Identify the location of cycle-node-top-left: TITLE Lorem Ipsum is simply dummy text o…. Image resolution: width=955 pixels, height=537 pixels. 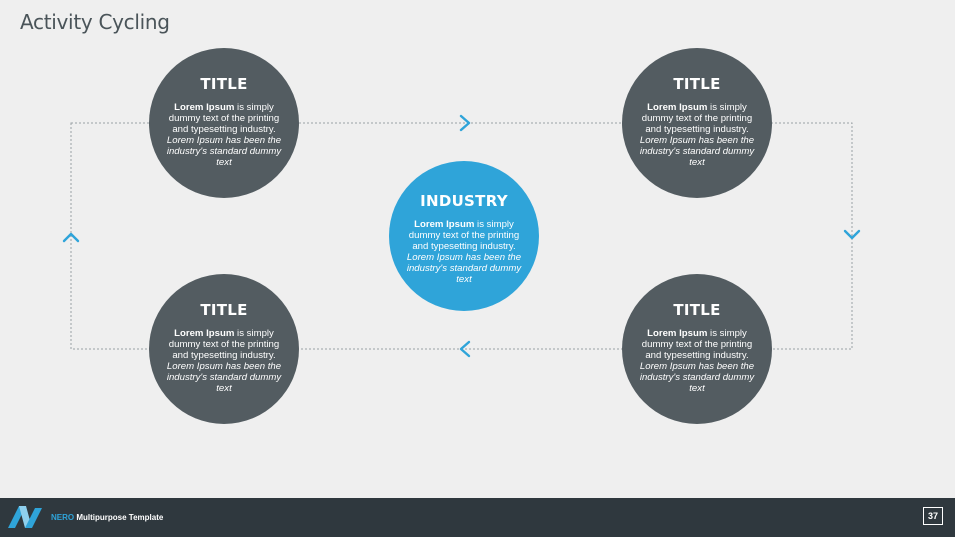
(224, 123).